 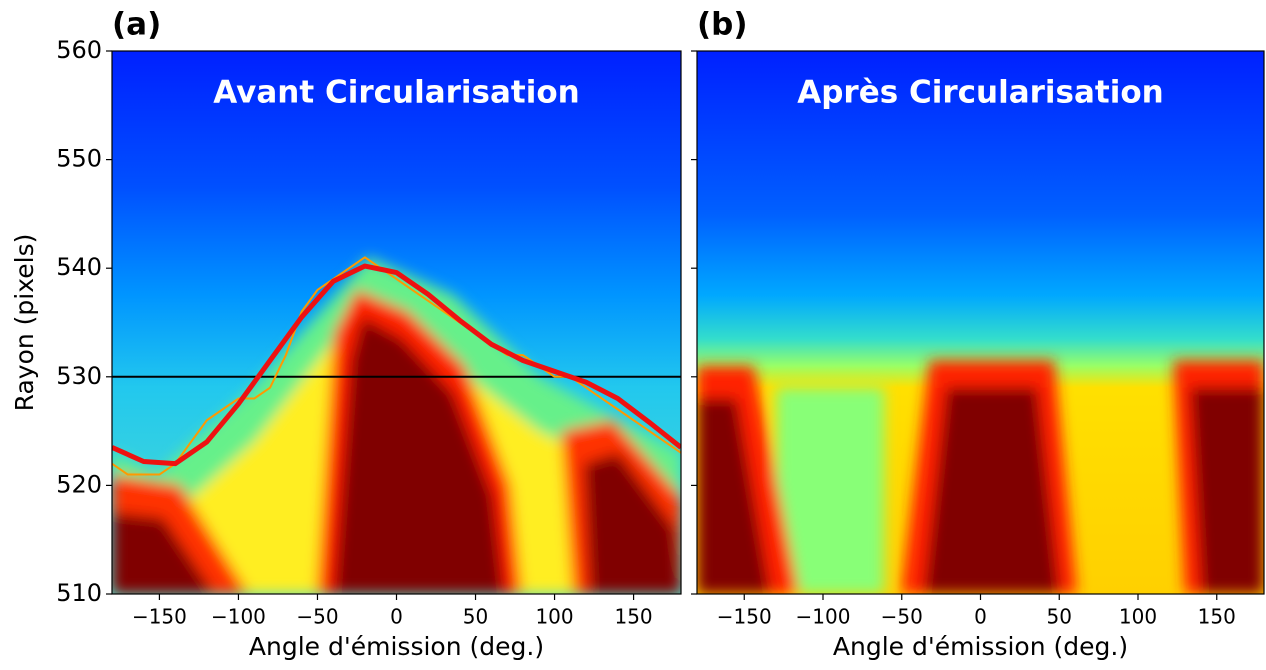 What do you see at coordinates (79, 376) in the screenshot?
I see `y-tick-label: 530` at bounding box center [79, 376].